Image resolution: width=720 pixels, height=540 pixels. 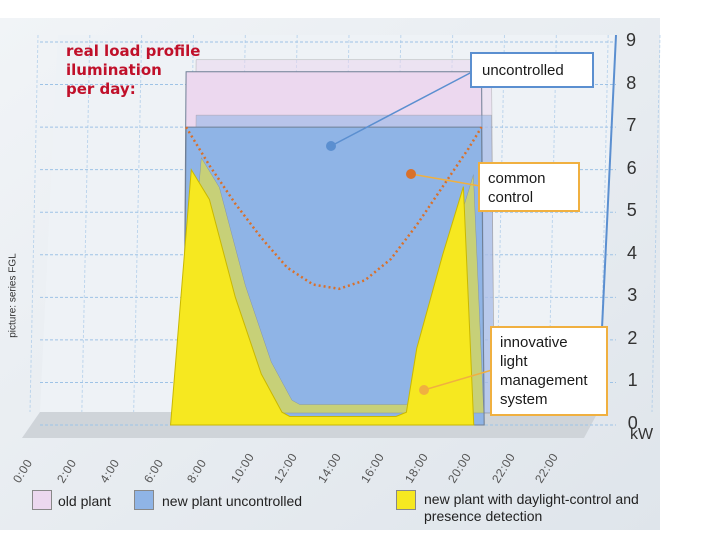 I want to click on y-tick-label: 1, so click(x=632, y=380).